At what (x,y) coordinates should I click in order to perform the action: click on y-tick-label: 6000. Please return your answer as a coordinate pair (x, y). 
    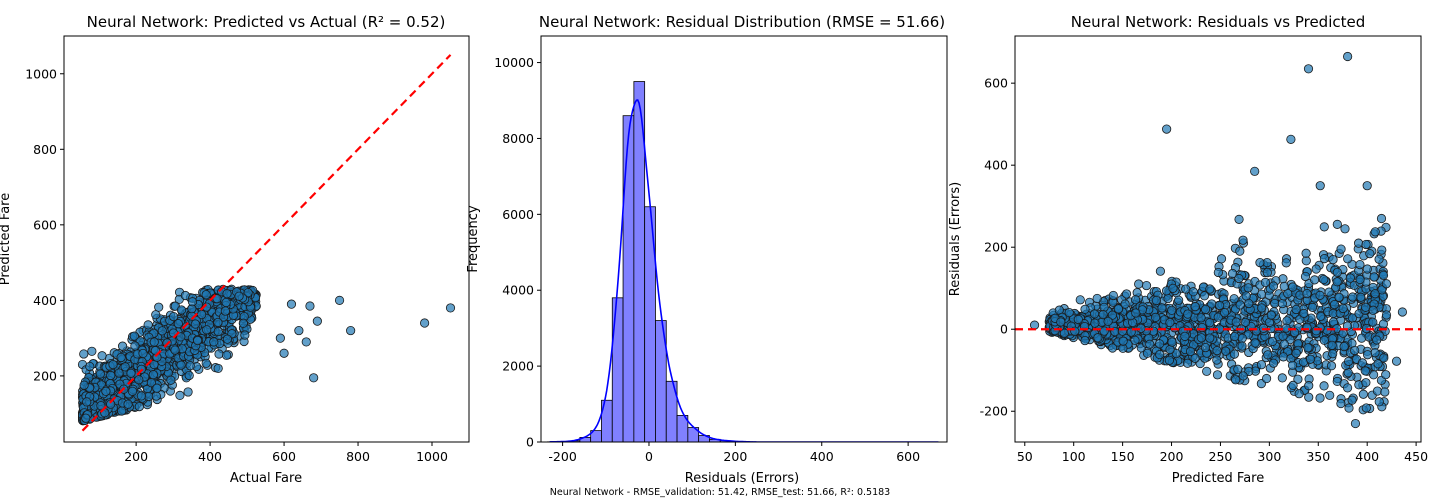
    Looking at the image, I should click on (518, 214).